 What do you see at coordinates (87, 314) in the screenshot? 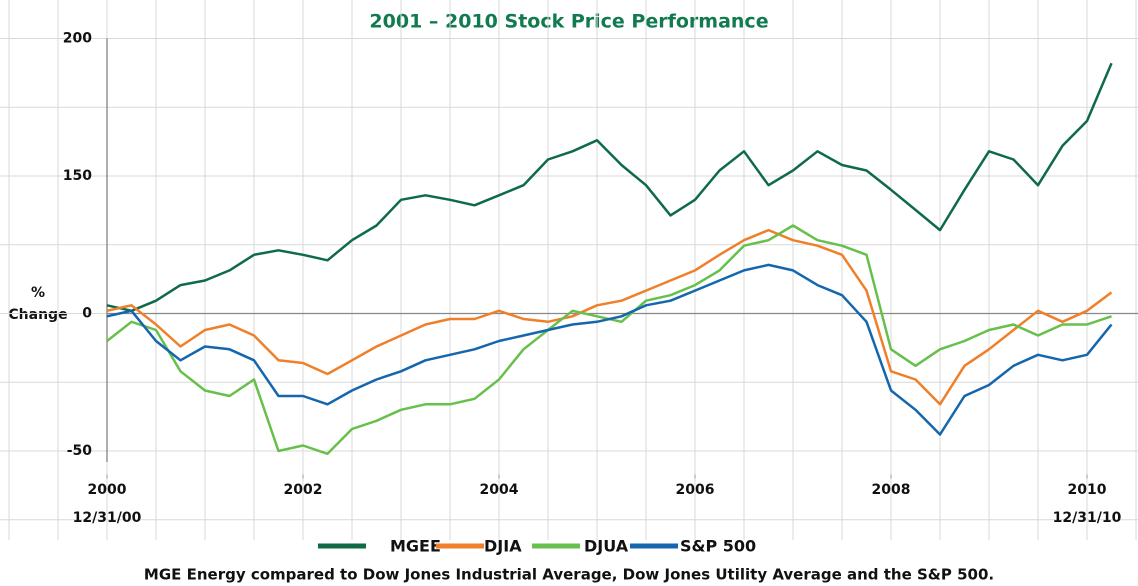
I see `y-tick-label: 0` at bounding box center [87, 314].